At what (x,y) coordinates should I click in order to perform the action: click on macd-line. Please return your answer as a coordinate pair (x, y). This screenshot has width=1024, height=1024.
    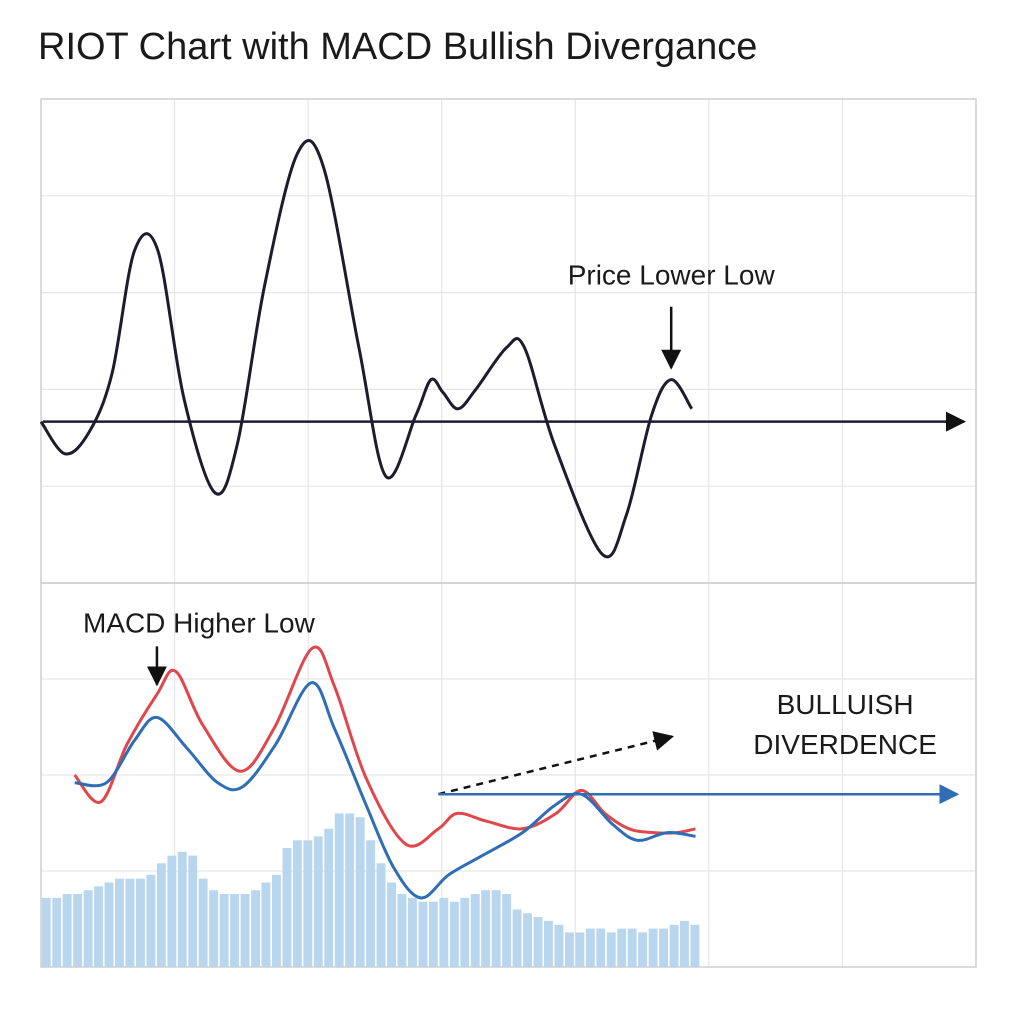
    Looking at the image, I should click on (384, 746).